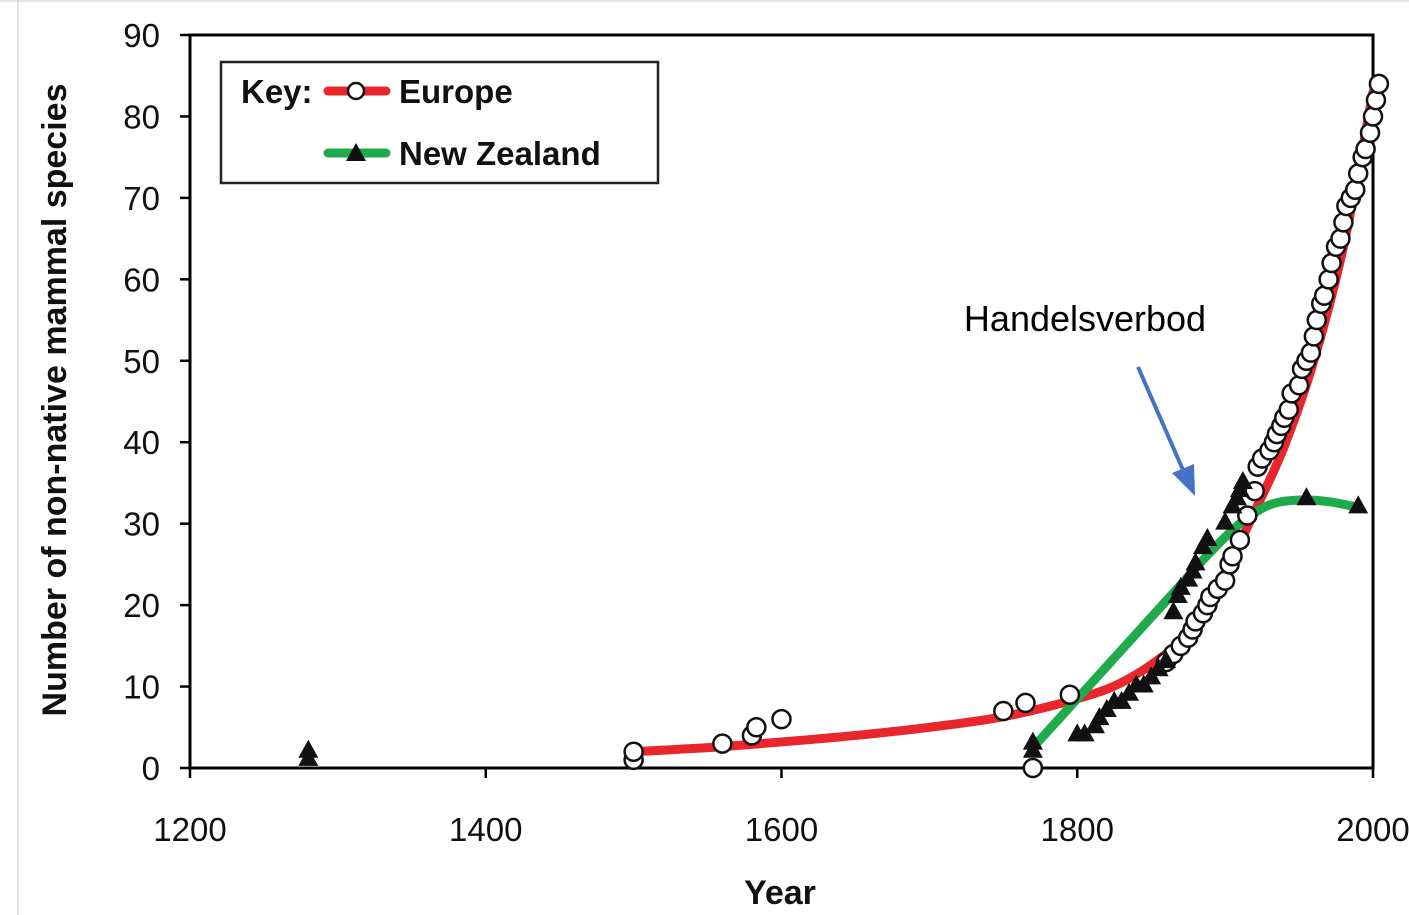  I want to click on legend-entry-new-zealand: New Zealand, so click(500, 153).